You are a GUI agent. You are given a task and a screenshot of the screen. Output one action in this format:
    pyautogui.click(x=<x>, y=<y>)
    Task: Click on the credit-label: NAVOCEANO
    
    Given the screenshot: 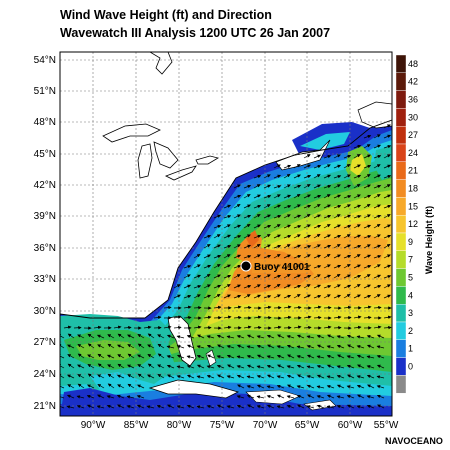 What is the action you would take?
    pyautogui.click(x=414, y=441)
    